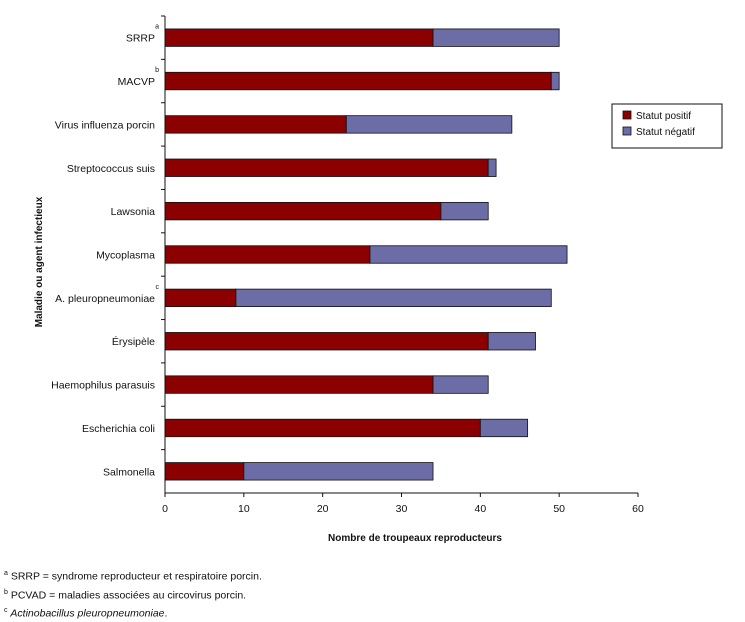  Describe the element at coordinates (6, 592) in the screenshot. I see `footnote-b-marker: b` at that location.